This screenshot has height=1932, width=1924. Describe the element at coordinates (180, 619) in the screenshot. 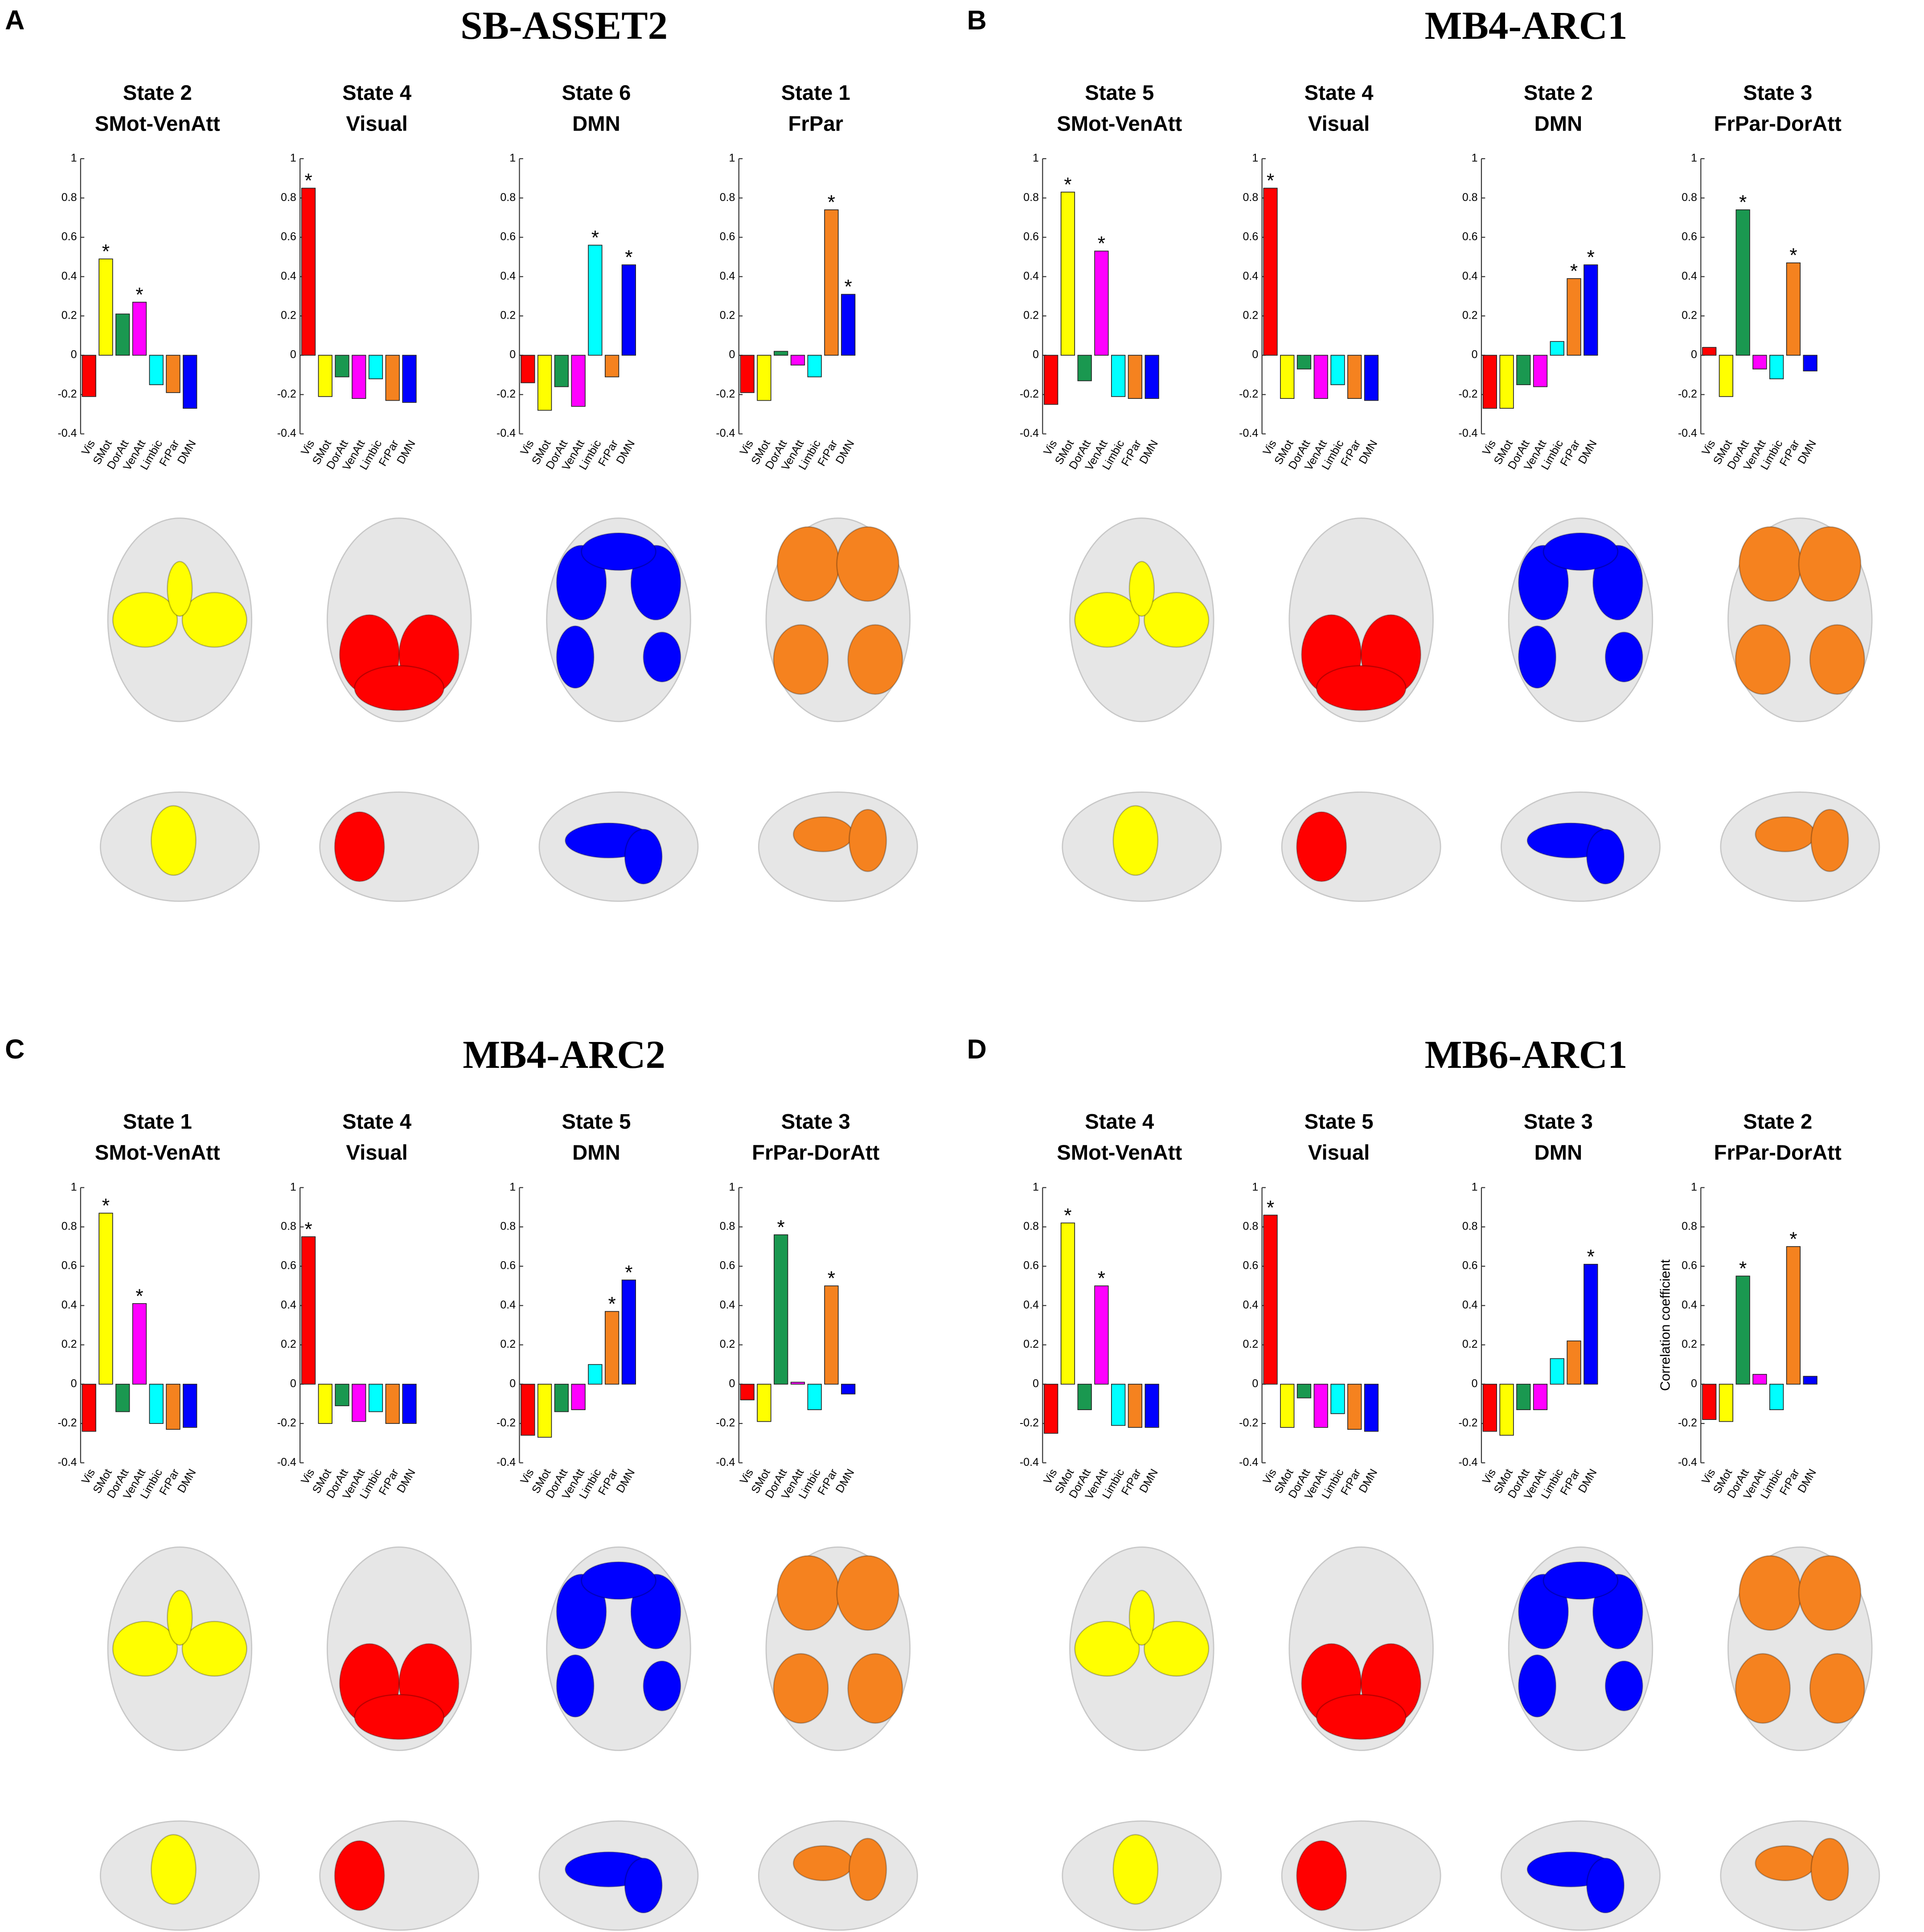

I see `brain-outline` at that location.